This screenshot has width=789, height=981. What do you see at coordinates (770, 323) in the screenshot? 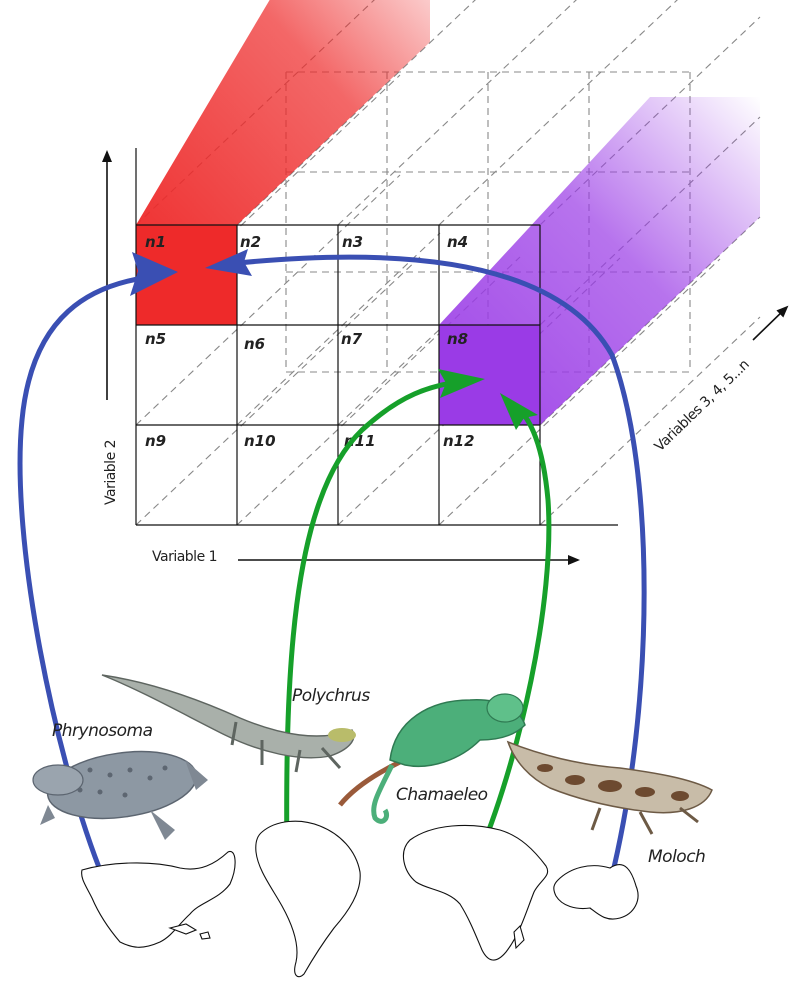
I see `z-axis-arrow` at bounding box center [770, 323].